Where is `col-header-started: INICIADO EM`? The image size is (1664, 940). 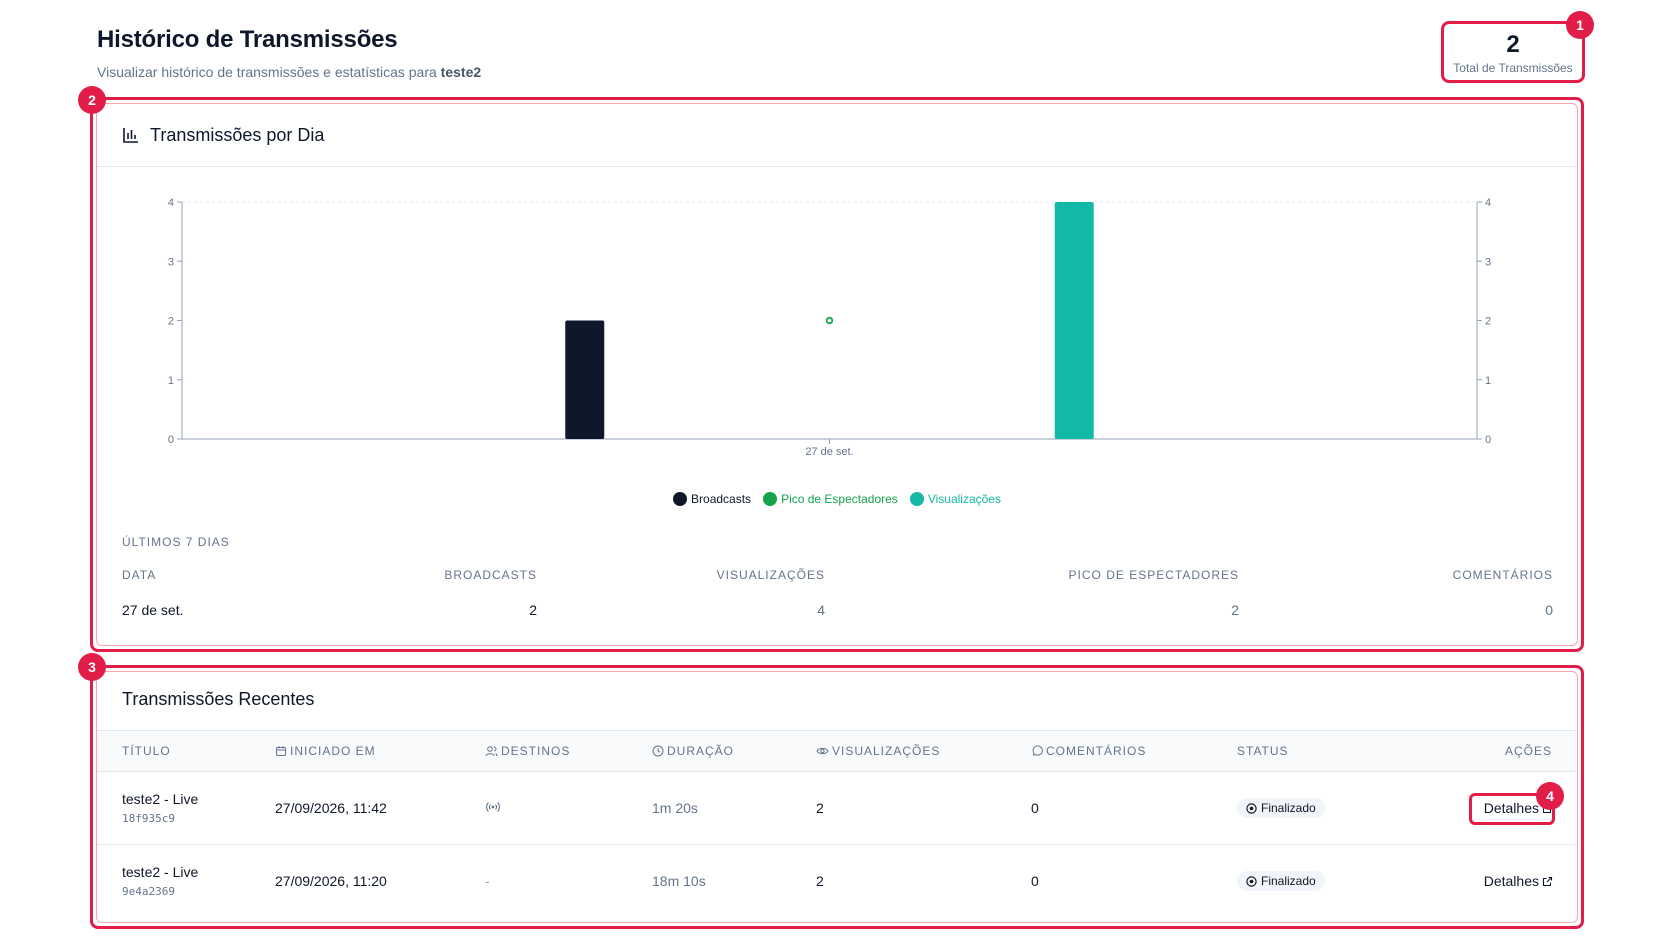
col-header-started: INICIADO EM is located at coordinates (380, 751).